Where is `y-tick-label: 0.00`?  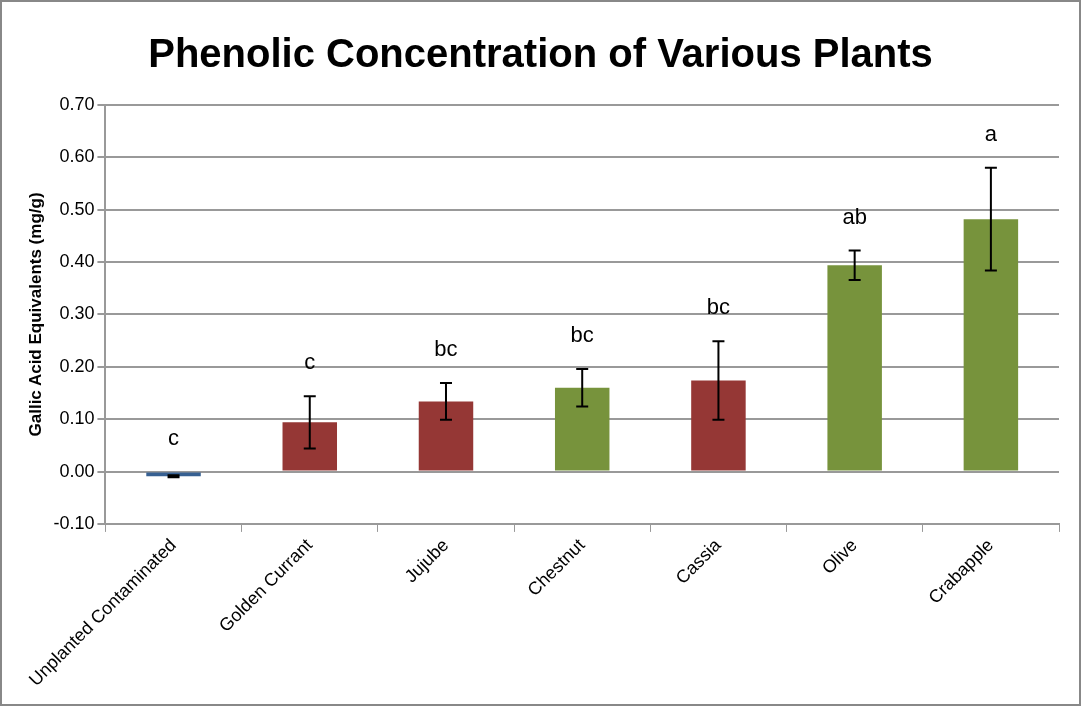 y-tick-label: 0.00 is located at coordinates (77, 470).